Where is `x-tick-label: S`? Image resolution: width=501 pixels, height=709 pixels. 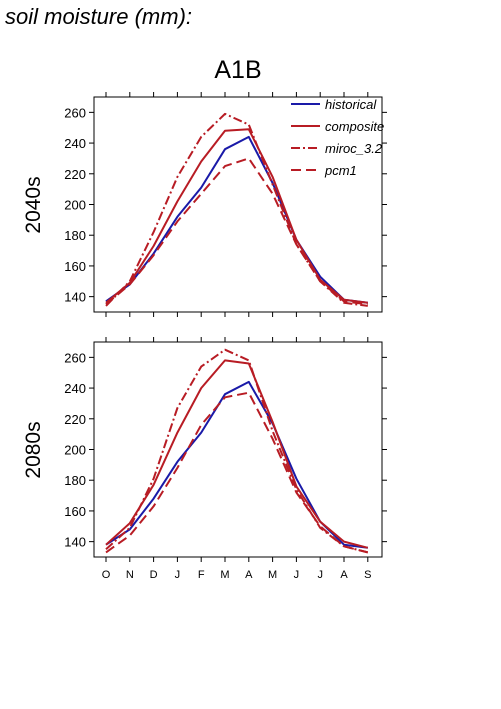
x-tick-label: S is located at coordinates (367, 575).